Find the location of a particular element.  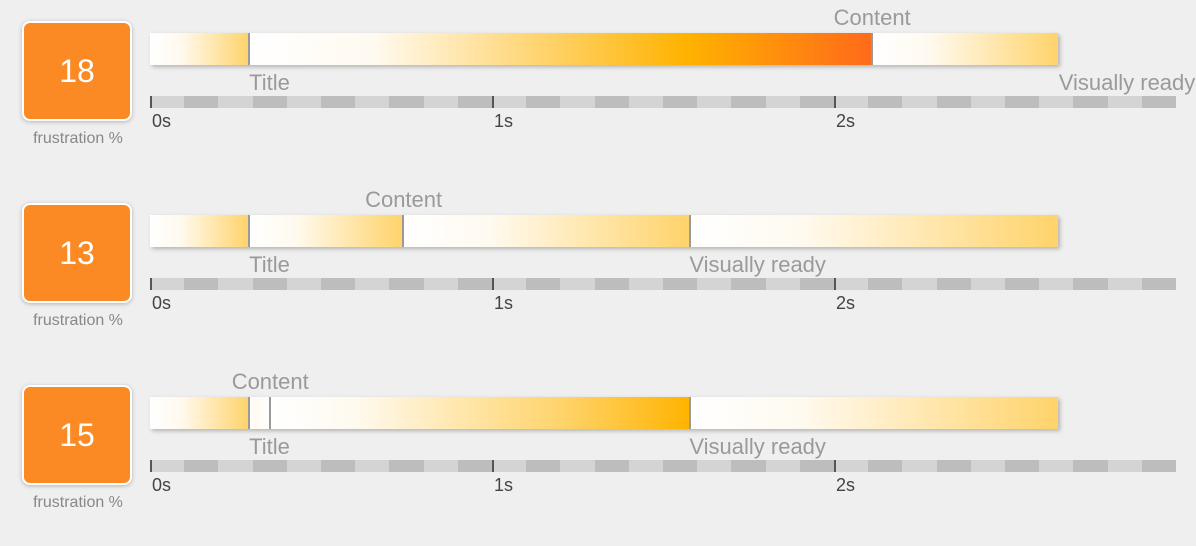

frustration-score-box: 13 is located at coordinates (77, 253).